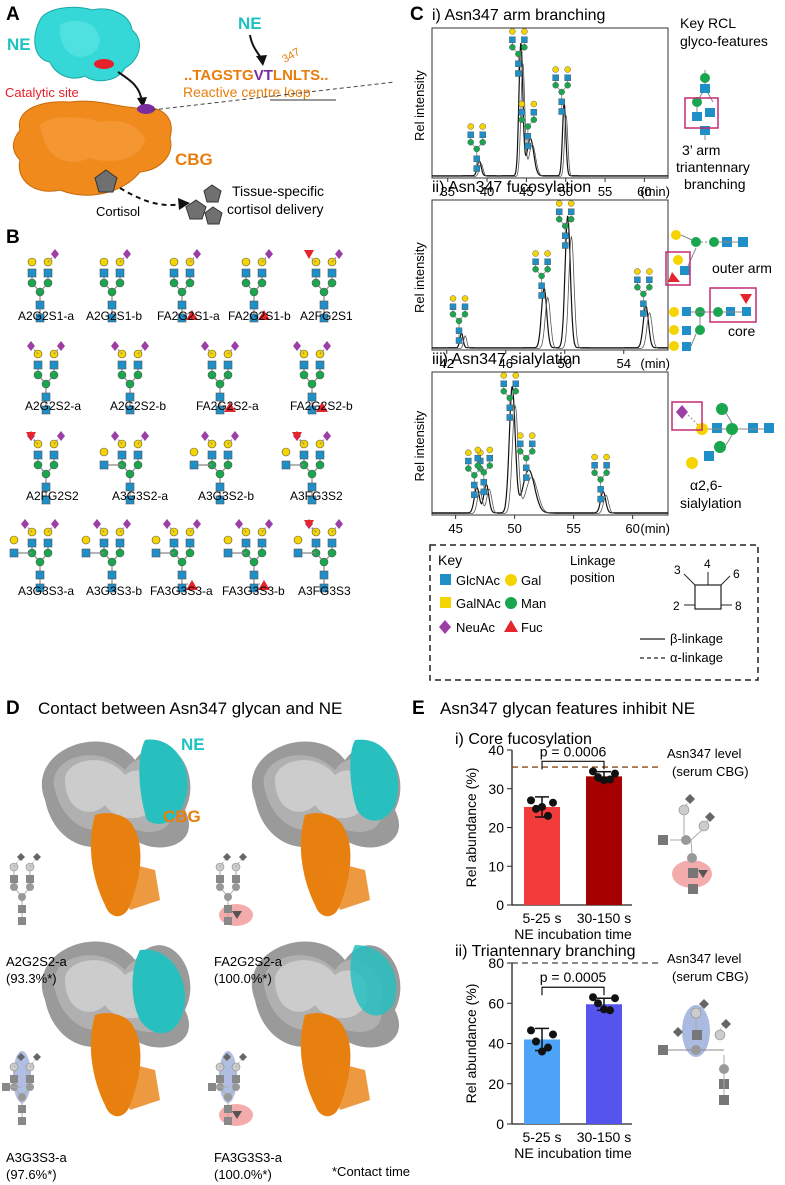 The height and width of the screenshot is (1185, 785). I want to click on y-axis-label: Rel intensity, so click(419, 277).